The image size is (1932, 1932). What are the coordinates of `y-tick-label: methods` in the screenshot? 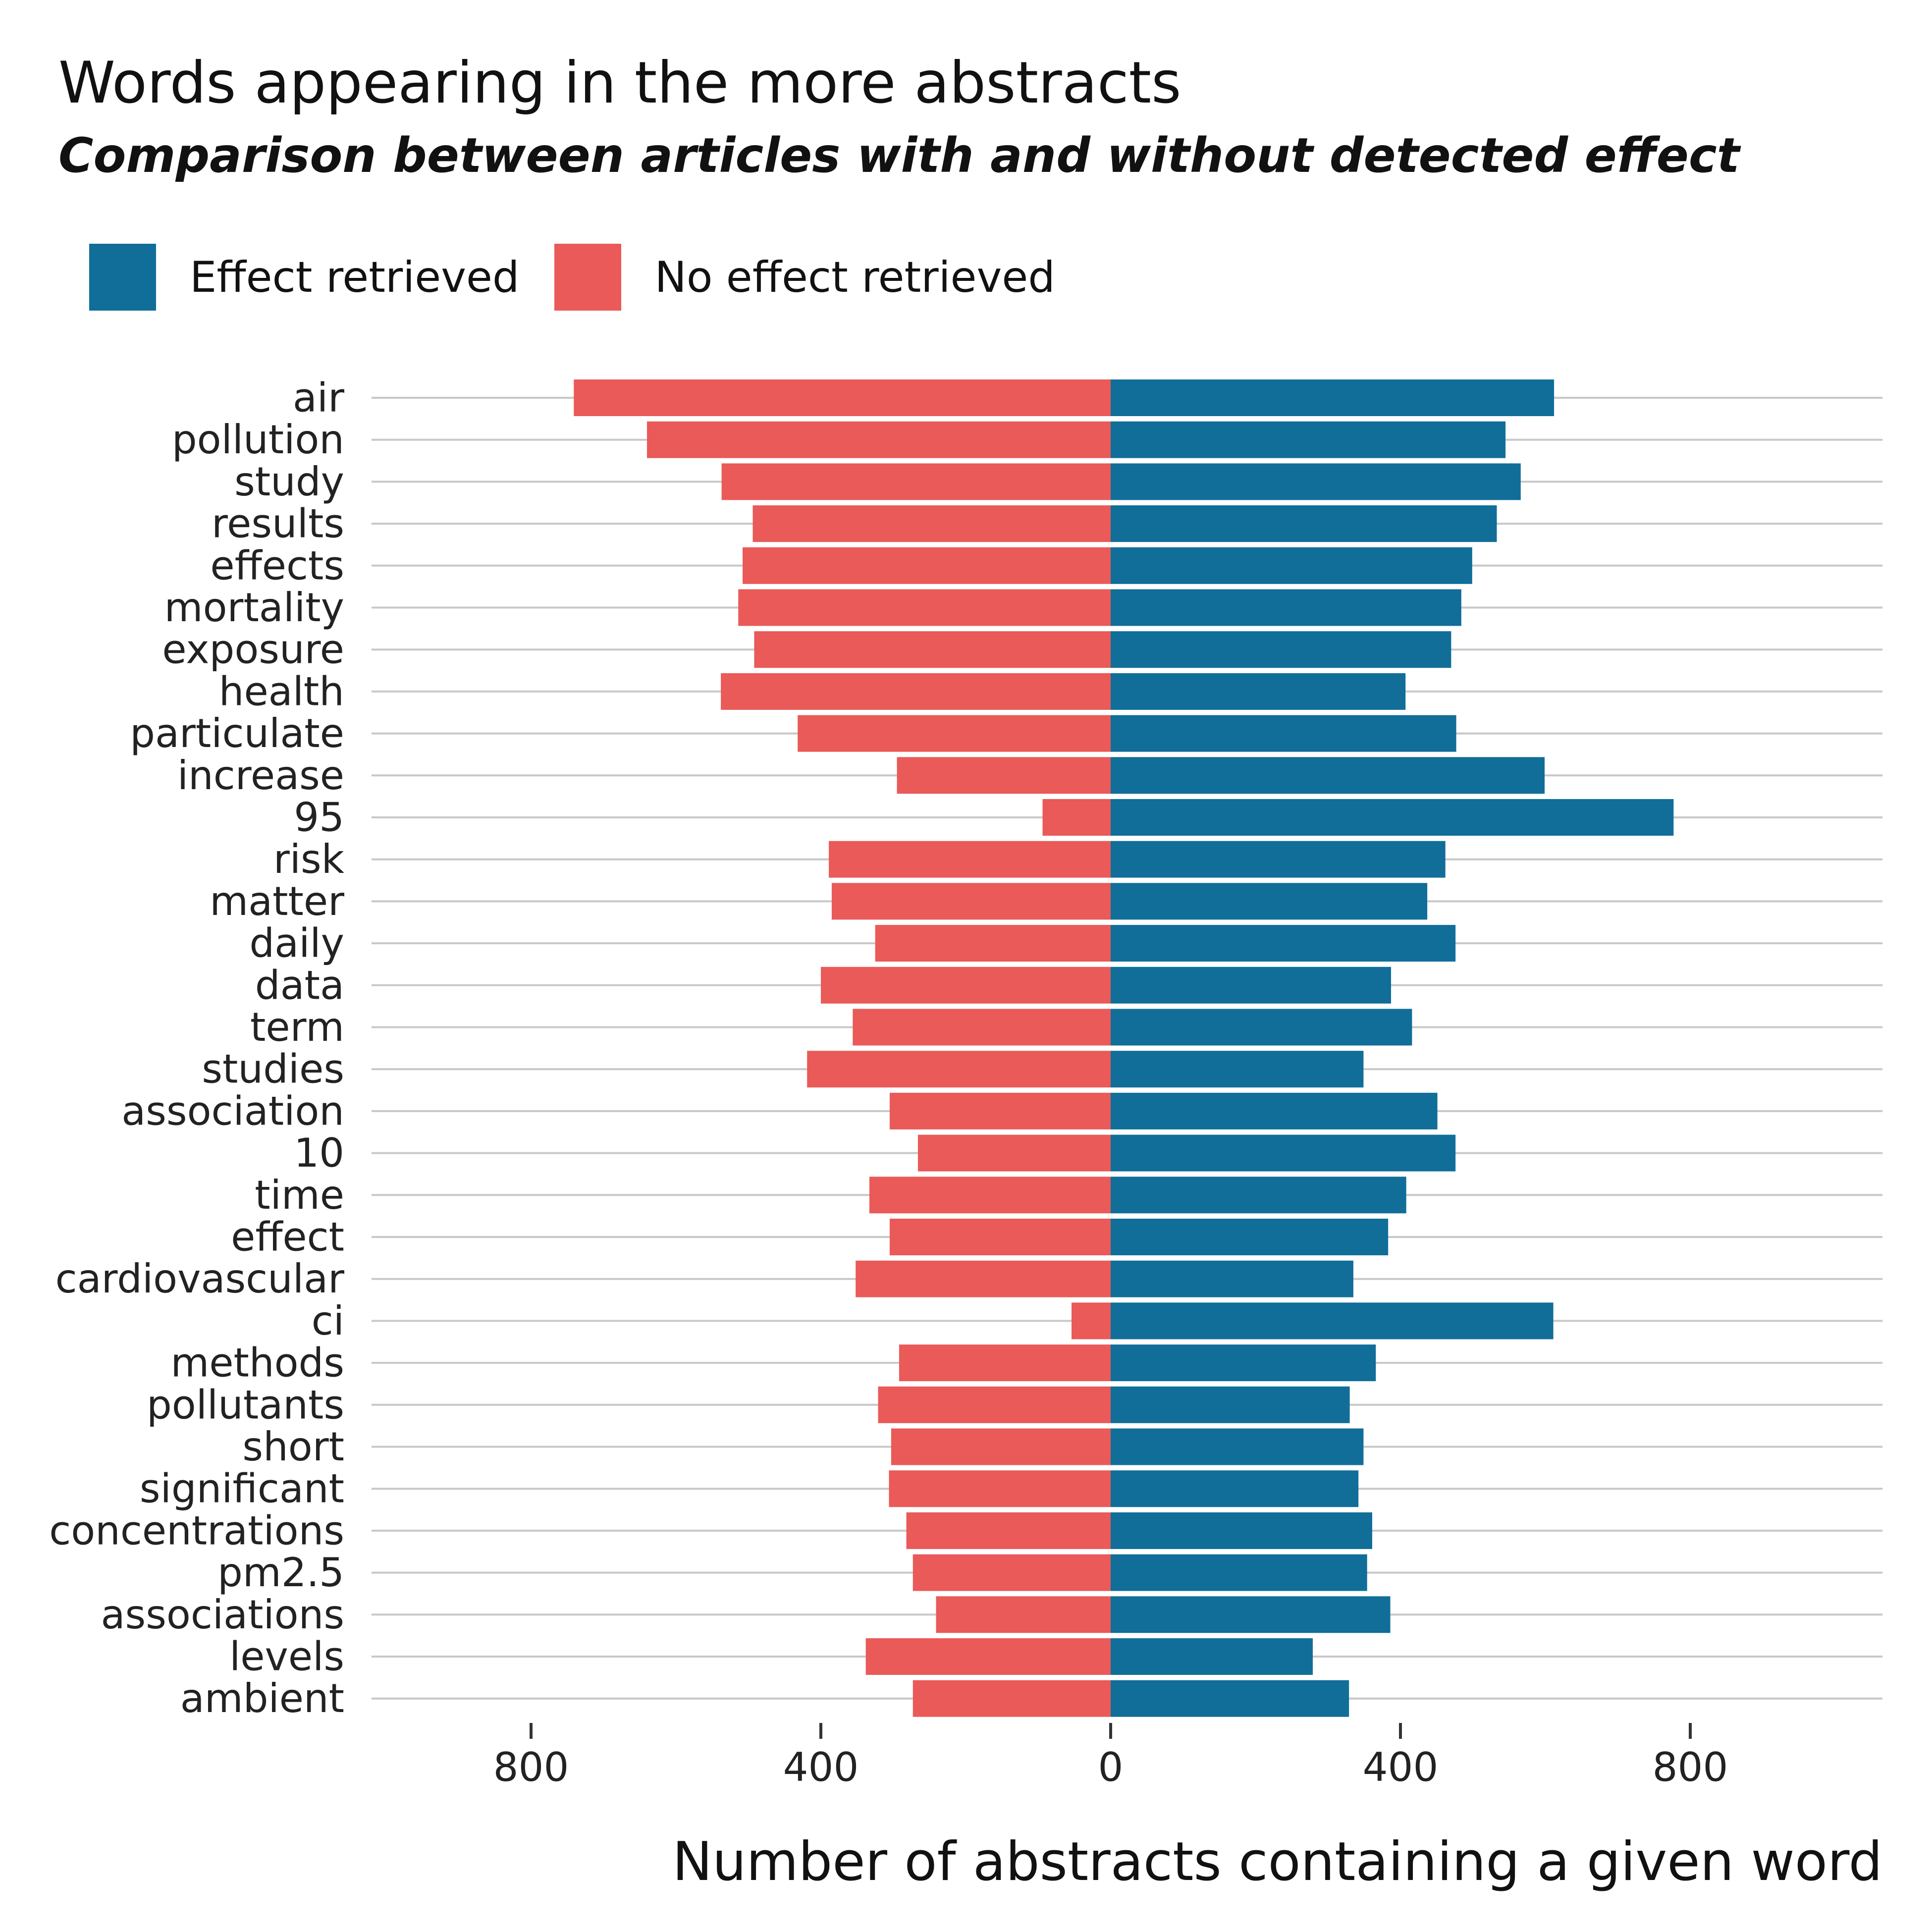 It's located at (257, 1363).